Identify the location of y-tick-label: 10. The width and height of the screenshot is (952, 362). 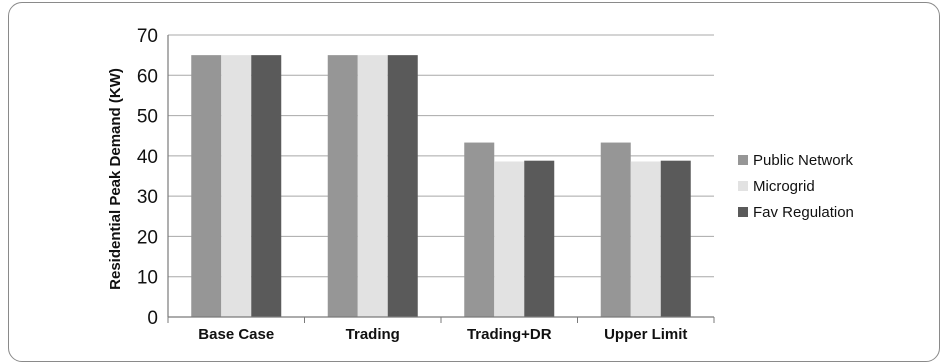
(147, 278).